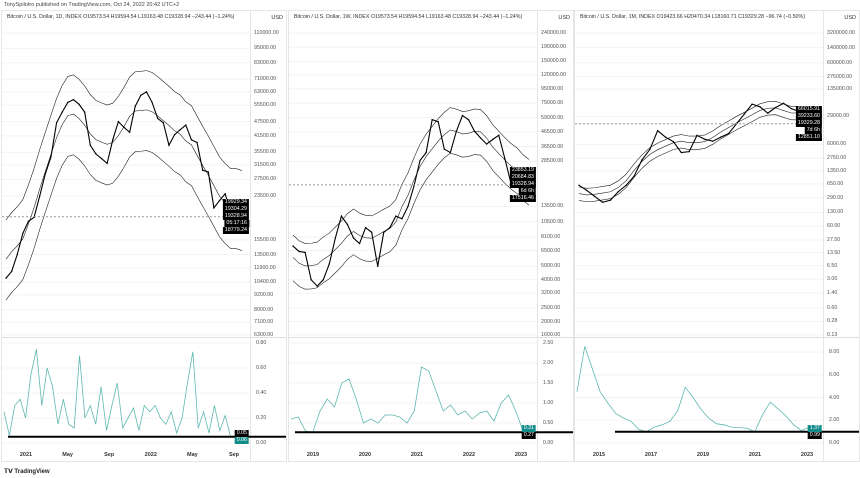  Describe the element at coordinates (832, 279) in the screenshot. I see `price-tick-label: 3.00` at that location.